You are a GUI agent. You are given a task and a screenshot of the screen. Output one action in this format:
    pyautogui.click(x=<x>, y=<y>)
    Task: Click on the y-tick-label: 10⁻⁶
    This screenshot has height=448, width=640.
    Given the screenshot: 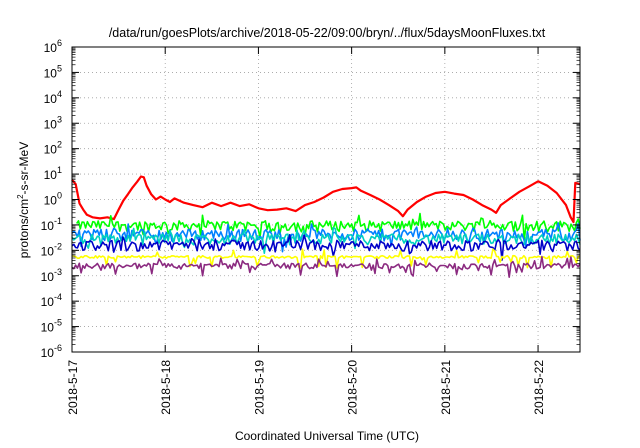 What is the action you would take?
    pyautogui.click(x=51, y=351)
    